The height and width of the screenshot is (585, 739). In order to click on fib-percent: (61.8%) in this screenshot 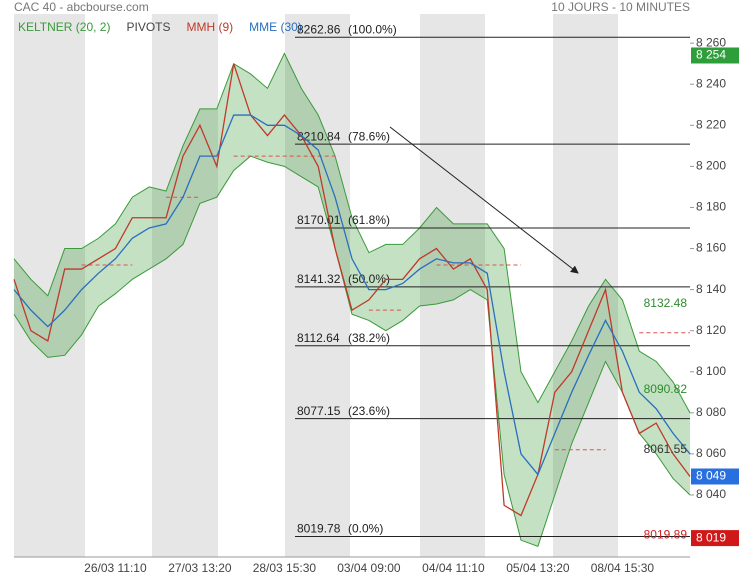, I will do `click(369, 220)`.